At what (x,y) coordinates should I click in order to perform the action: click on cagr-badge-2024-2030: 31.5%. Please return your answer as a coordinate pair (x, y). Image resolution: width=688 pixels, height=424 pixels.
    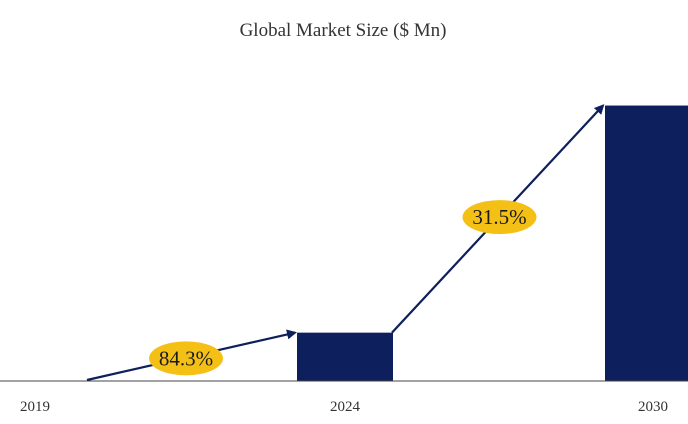
    Looking at the image, I should click on (499, 217).